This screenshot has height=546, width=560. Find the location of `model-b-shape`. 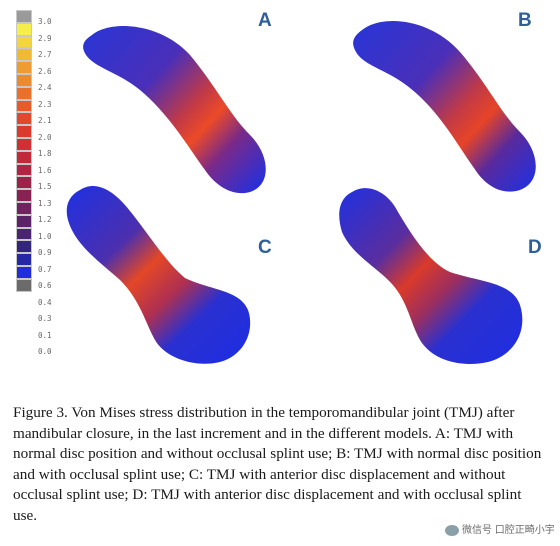

model-b-shape is located at coordinates (444, 106).